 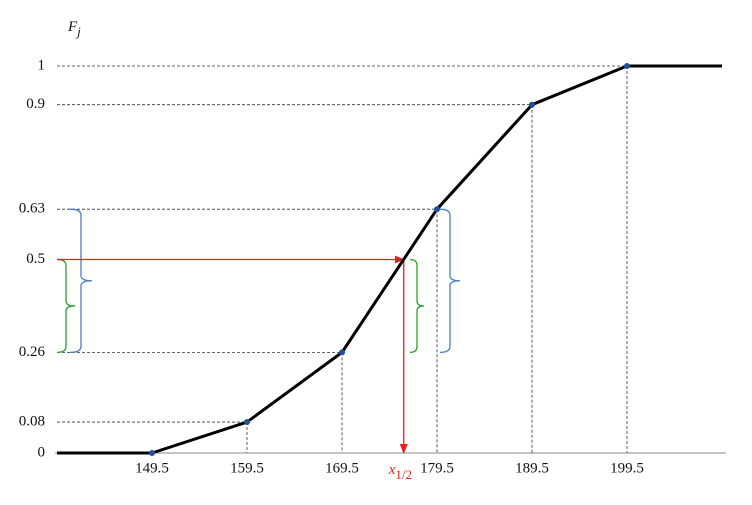 What do you see at coordinates (32, 421) in the screenshot?
I see `y-tick-label: 0.08` at bounding box center [32, 421].